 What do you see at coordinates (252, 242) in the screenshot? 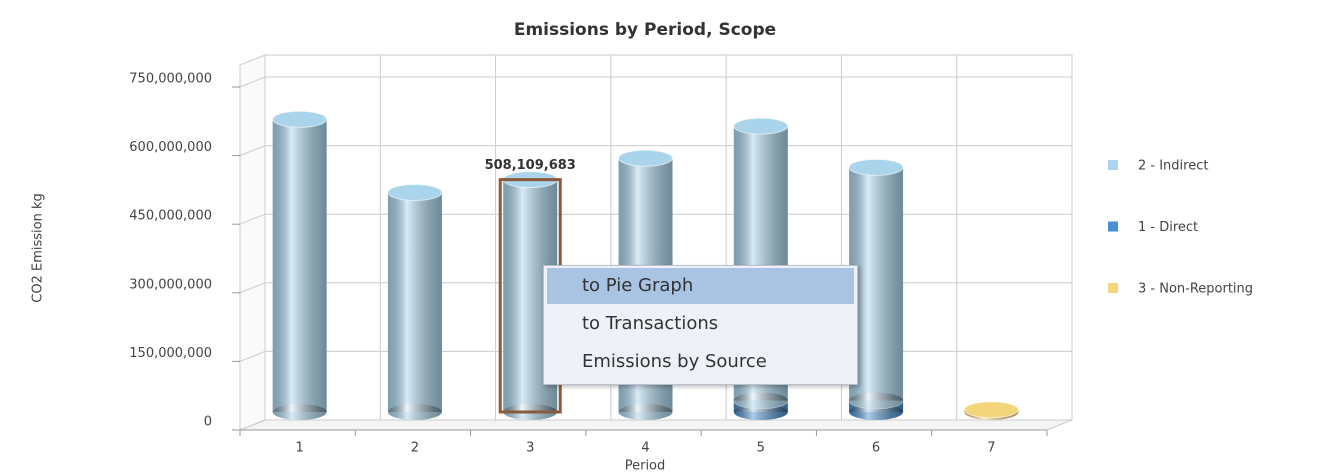
I see `side-wall` at bounding box center [252, 242].